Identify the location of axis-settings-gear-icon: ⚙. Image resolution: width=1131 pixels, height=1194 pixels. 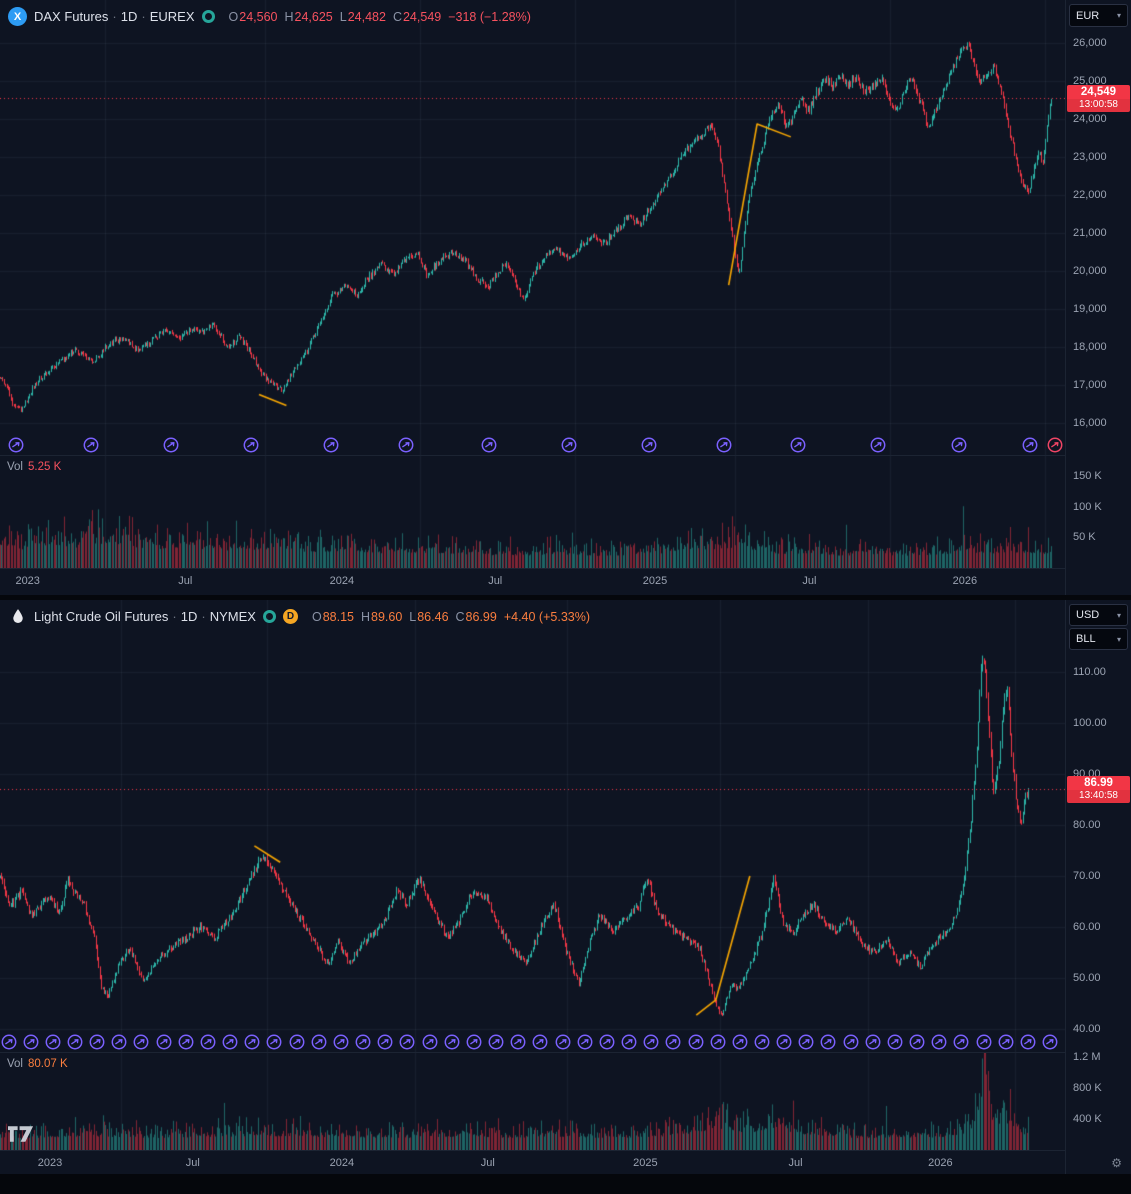
(1116, 1163).